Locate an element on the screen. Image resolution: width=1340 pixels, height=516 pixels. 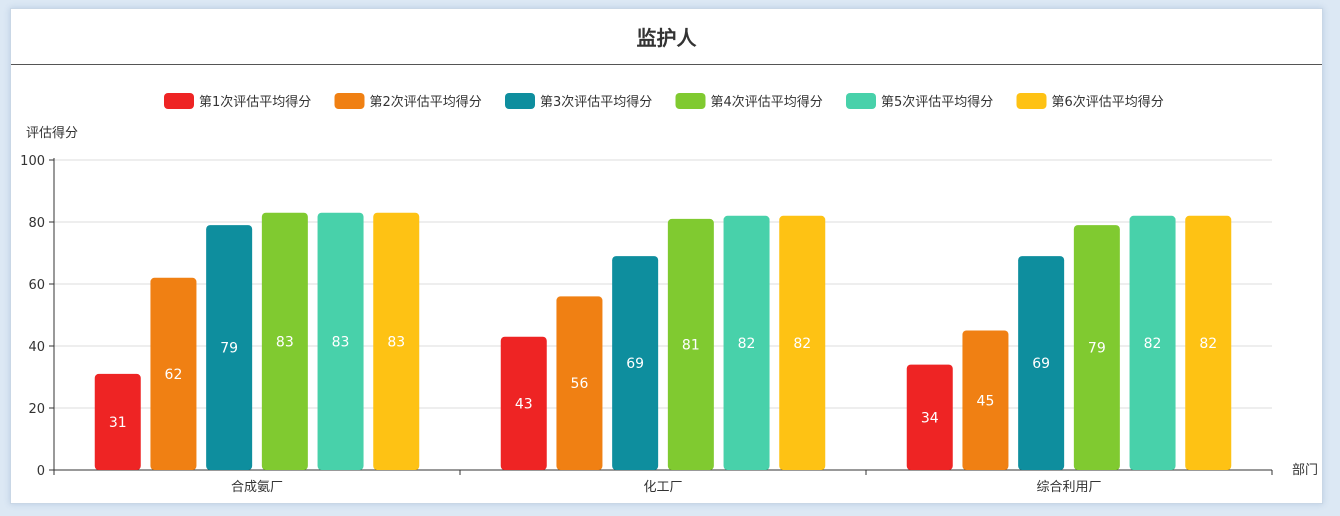
bar-value-label: 56 is located at coordinates (580, 384).